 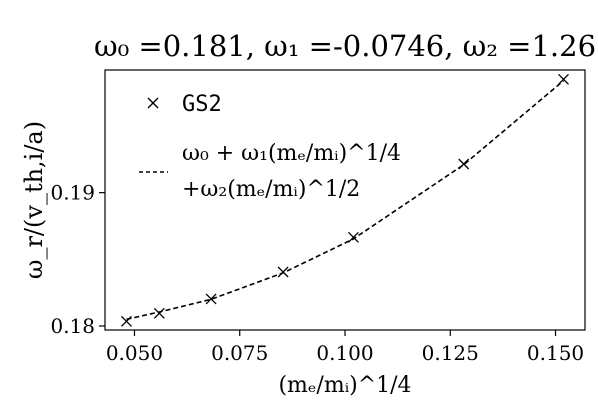 I want to click on x-axis-label: (mₑ/mᵢ)^1/4, so click(x=344, y=385).